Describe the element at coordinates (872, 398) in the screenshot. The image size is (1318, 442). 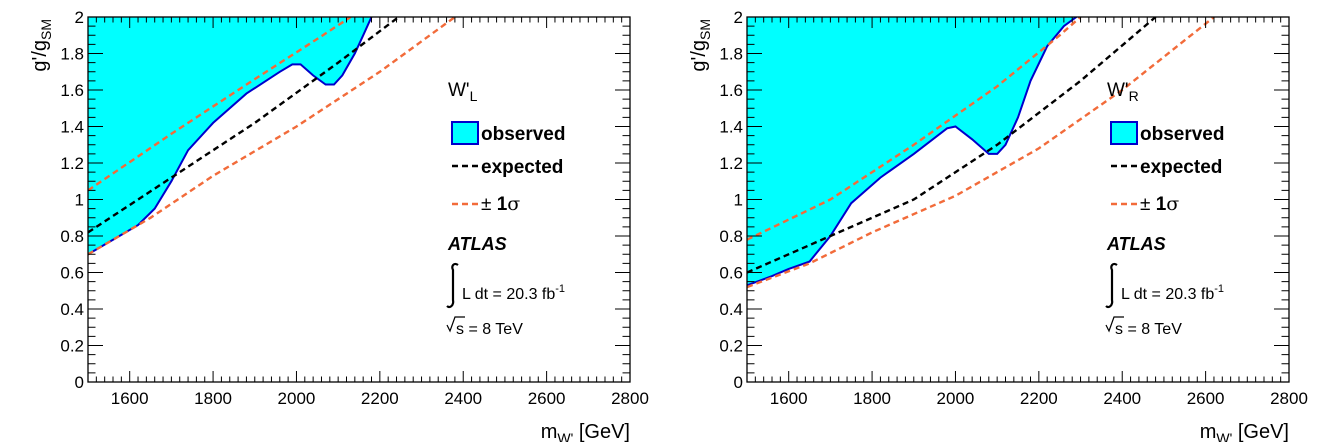
I see `x-tick-label: 1800` at that location.